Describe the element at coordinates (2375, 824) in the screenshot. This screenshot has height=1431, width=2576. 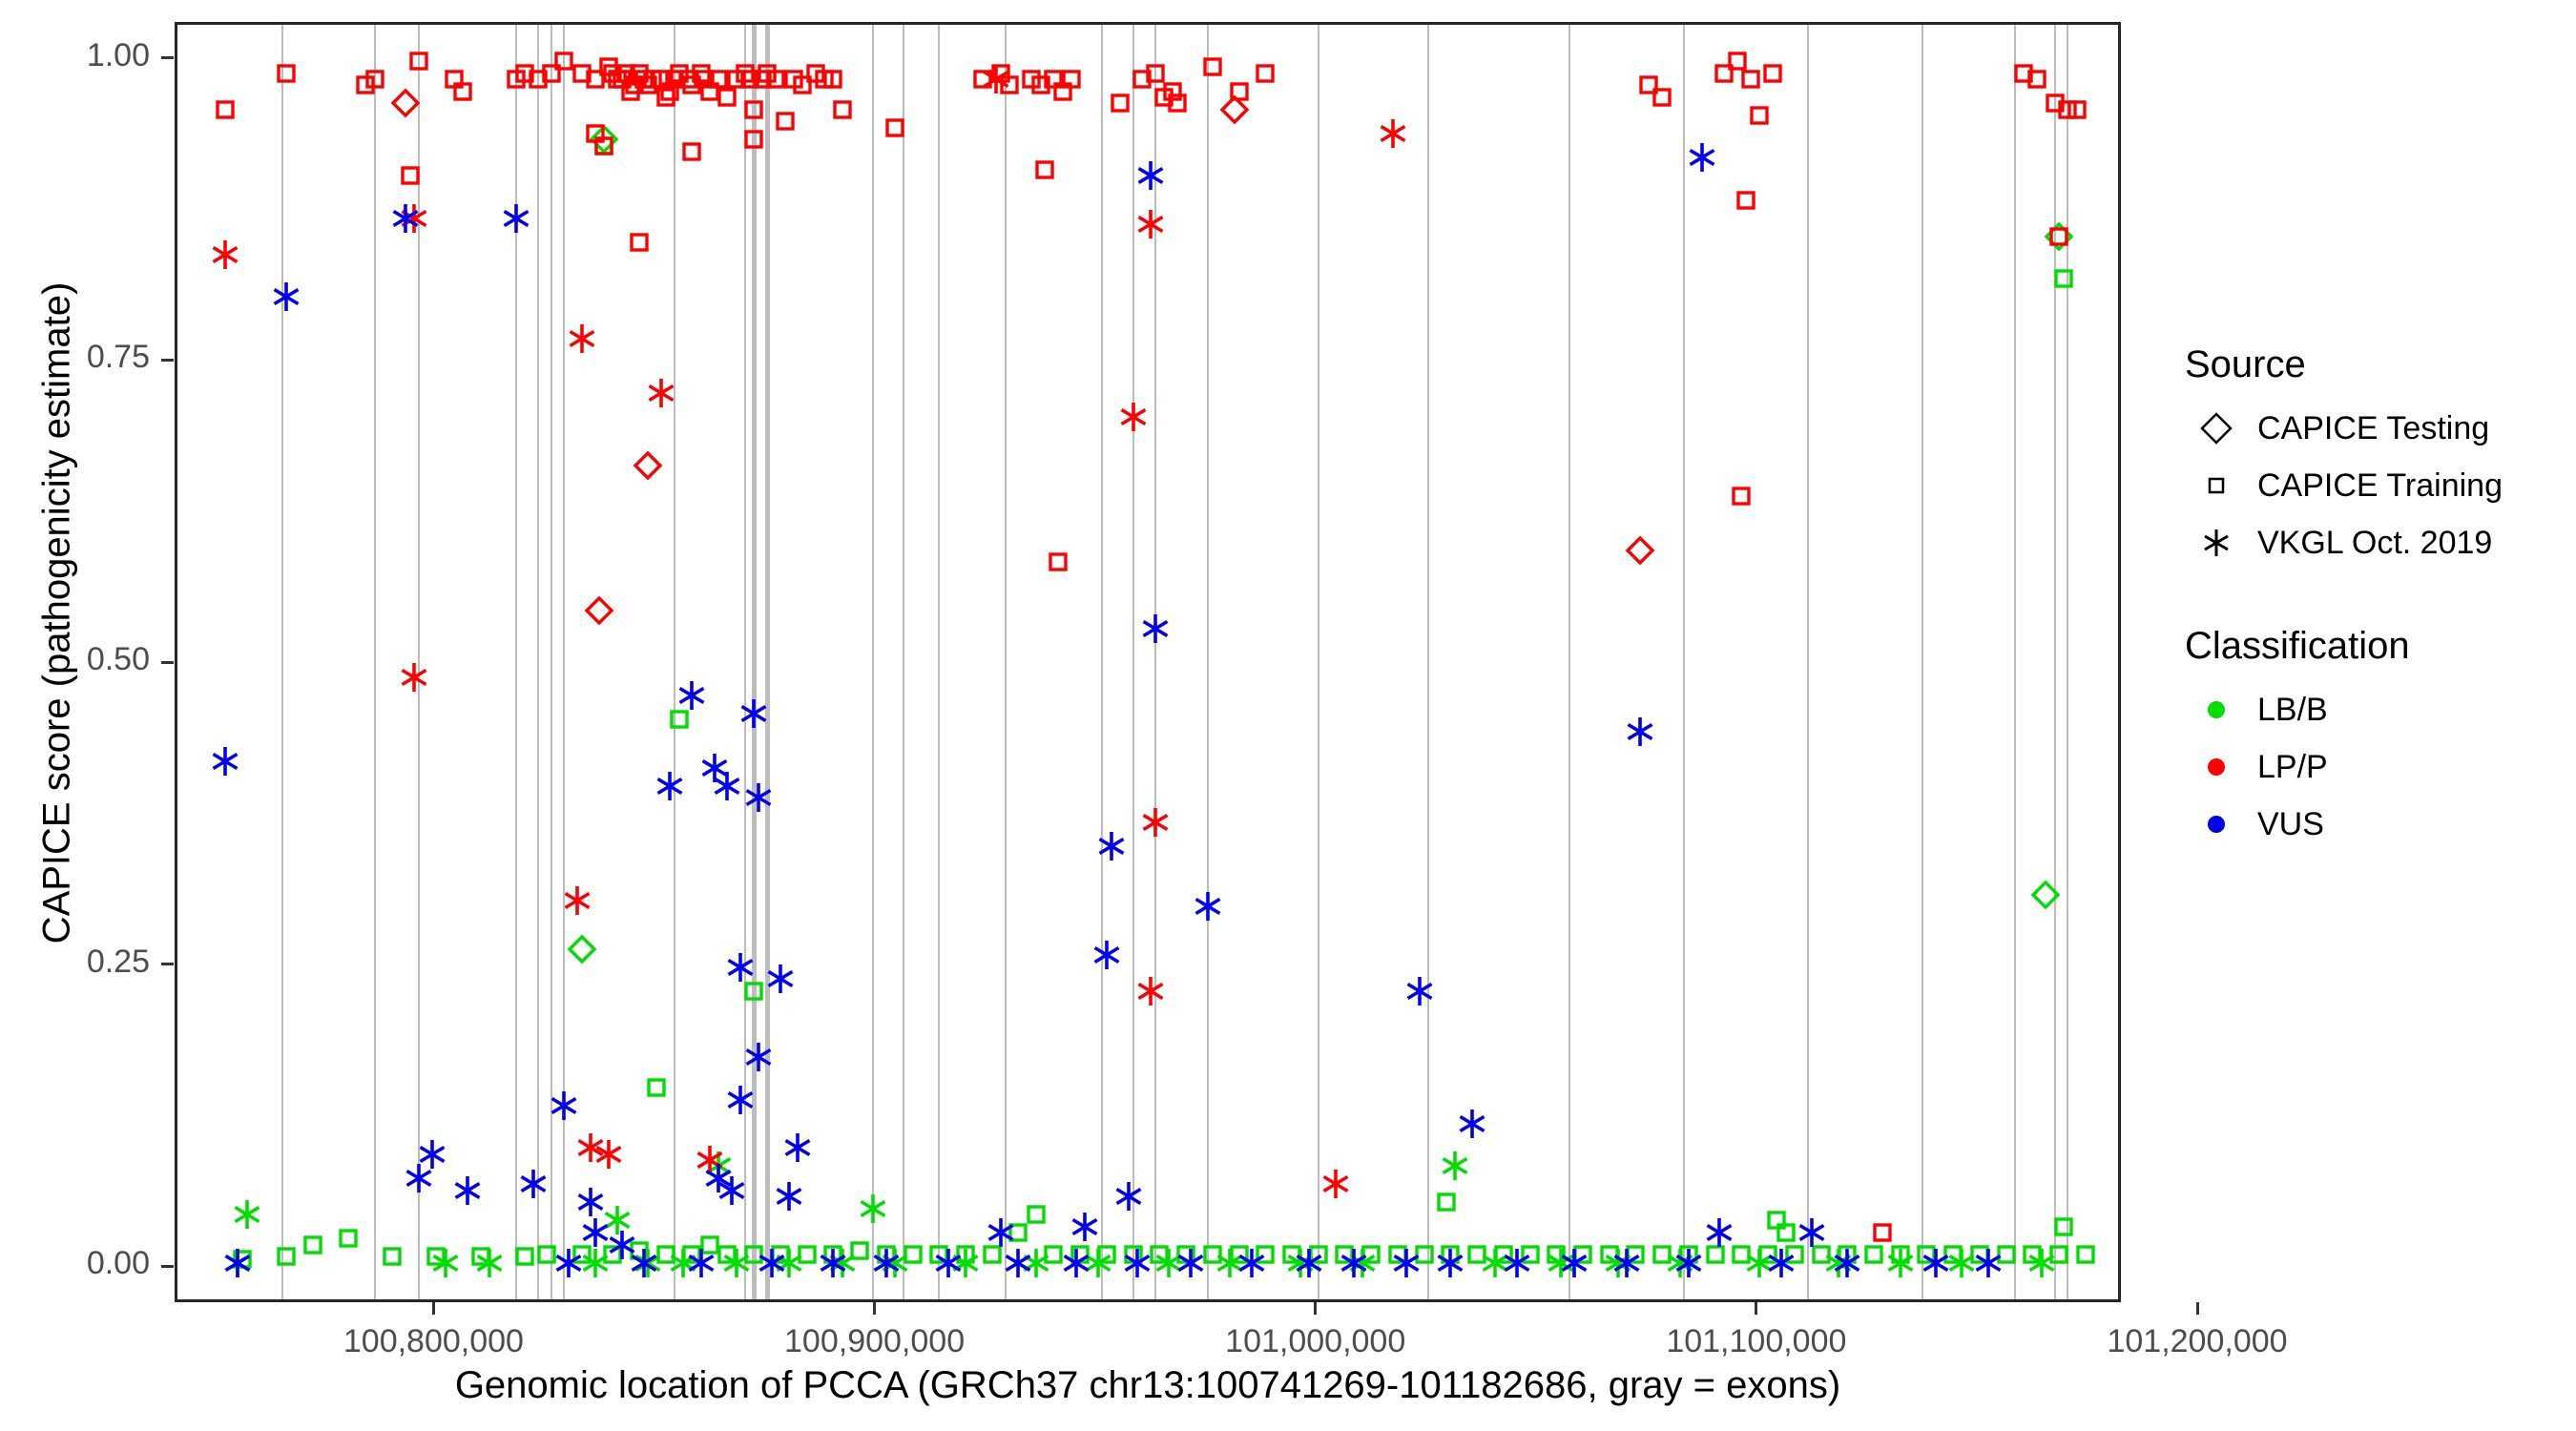
I see `legend-item-vus: VUS` at that location.